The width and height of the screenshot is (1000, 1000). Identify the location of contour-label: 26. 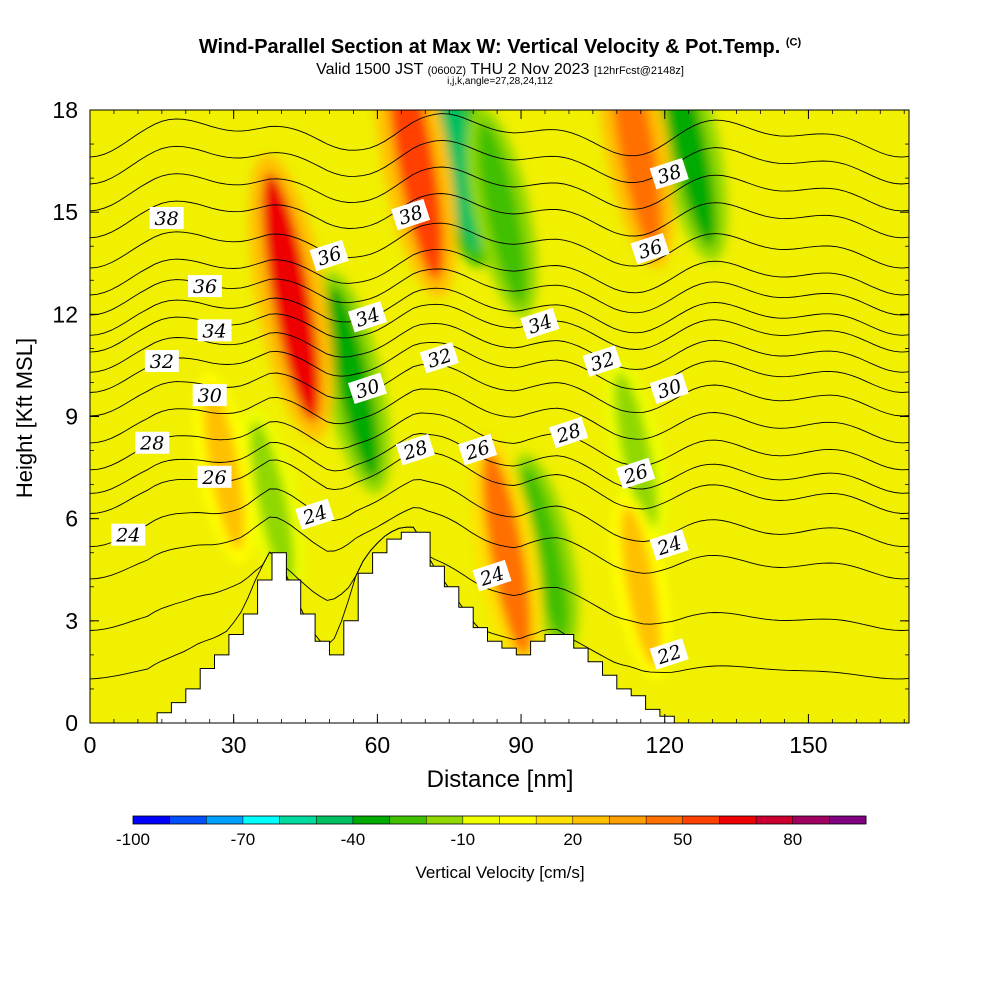
(214, 477).